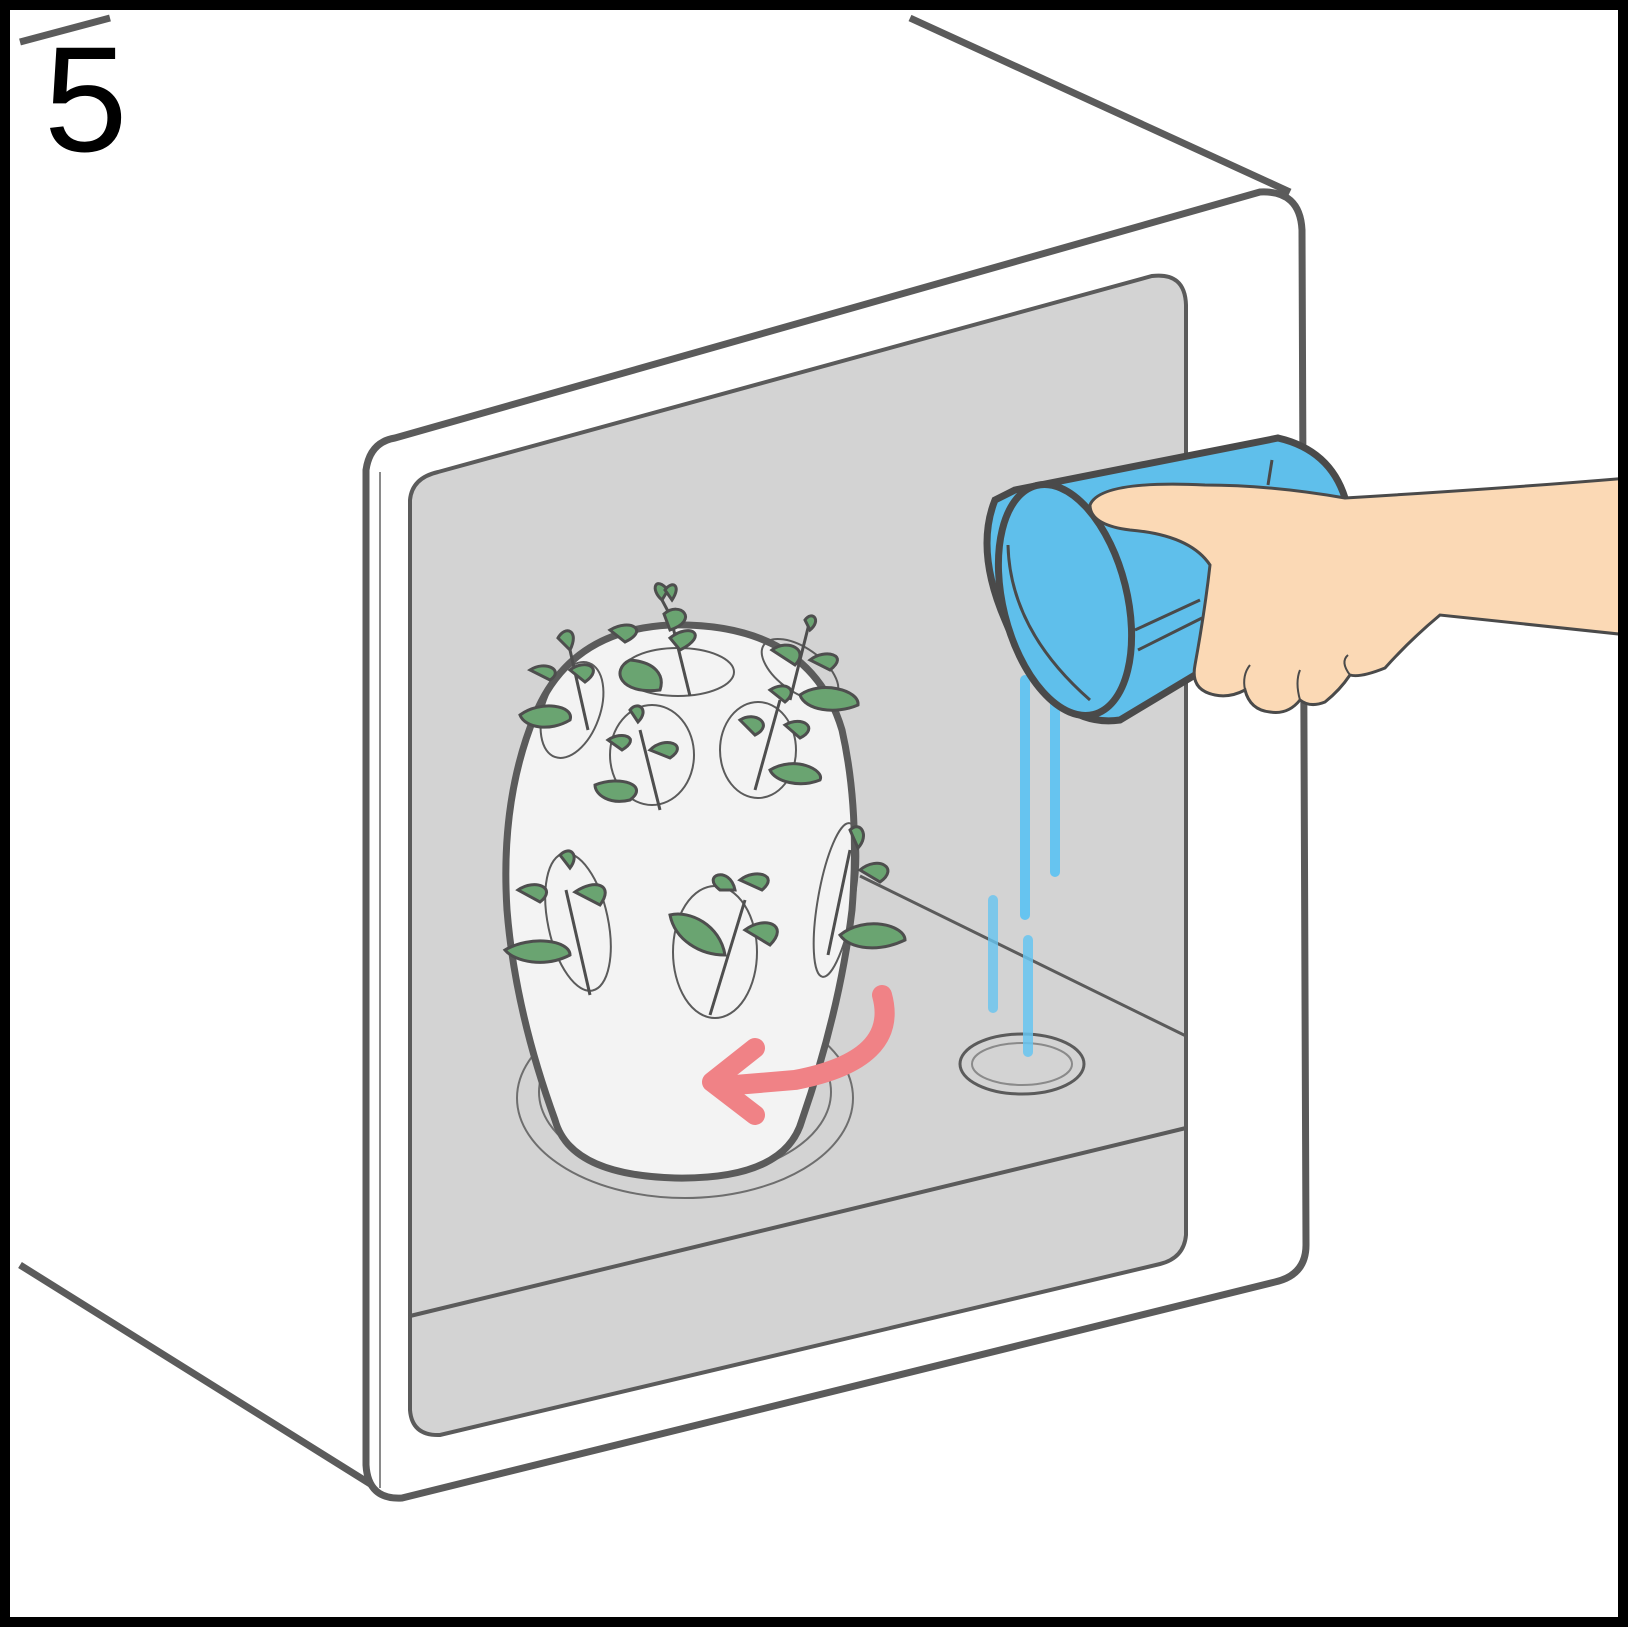 The image size is (1628, 1627). What do you see at coordinates (1353, 595) in the screenshot?
I see `hand-icon` at bounding box center [1353, 595].